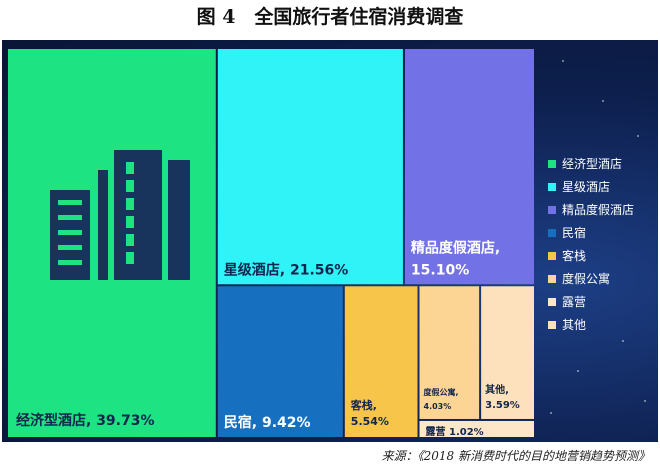 The width and height of the screenshot is (660, 467). Describe the element at coordinates (330, 17) in the screenshot. I see `figure-title: 图 4 全国旅行者住宿消费调查` at that location.